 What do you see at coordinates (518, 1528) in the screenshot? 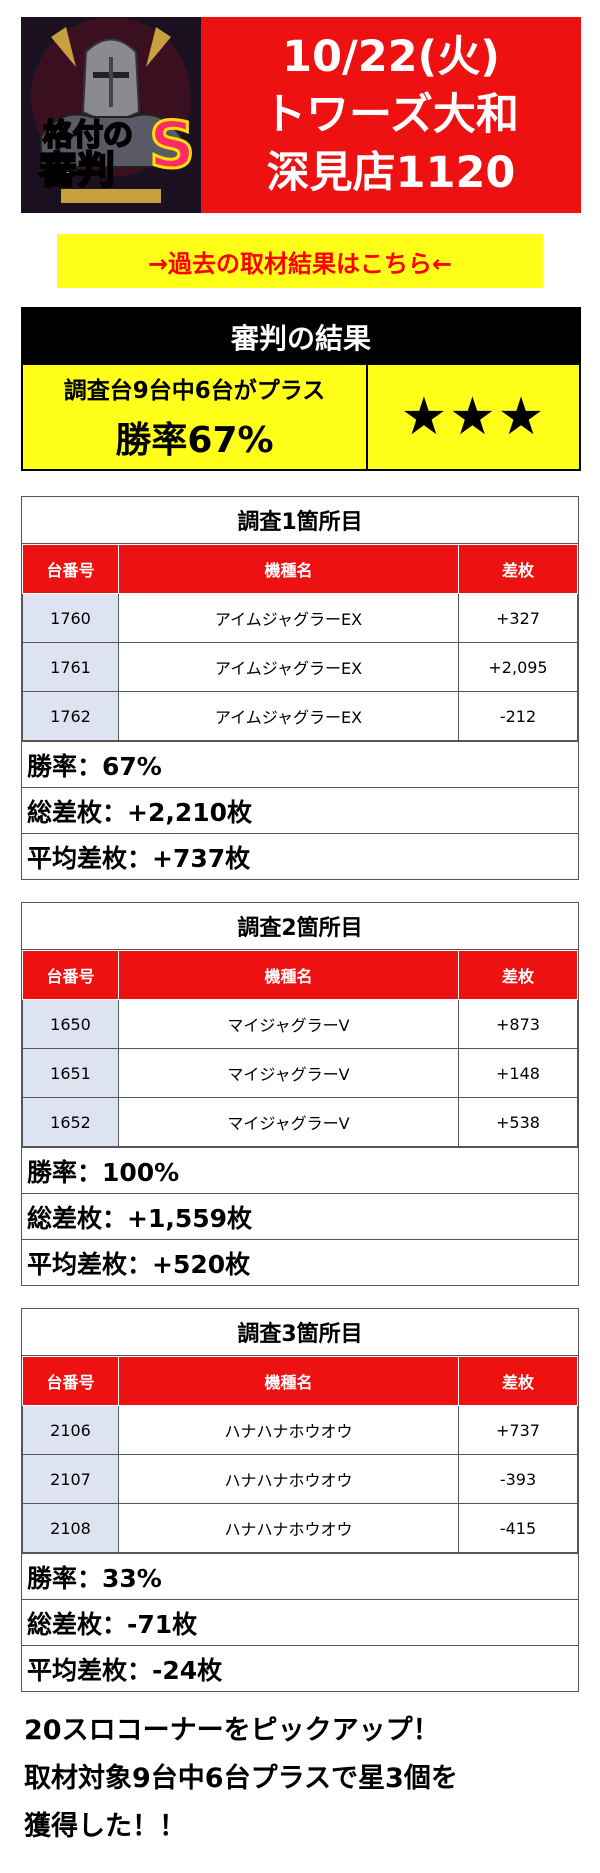
I see `coin-diff: -415` at bounding box center [518, 1528].